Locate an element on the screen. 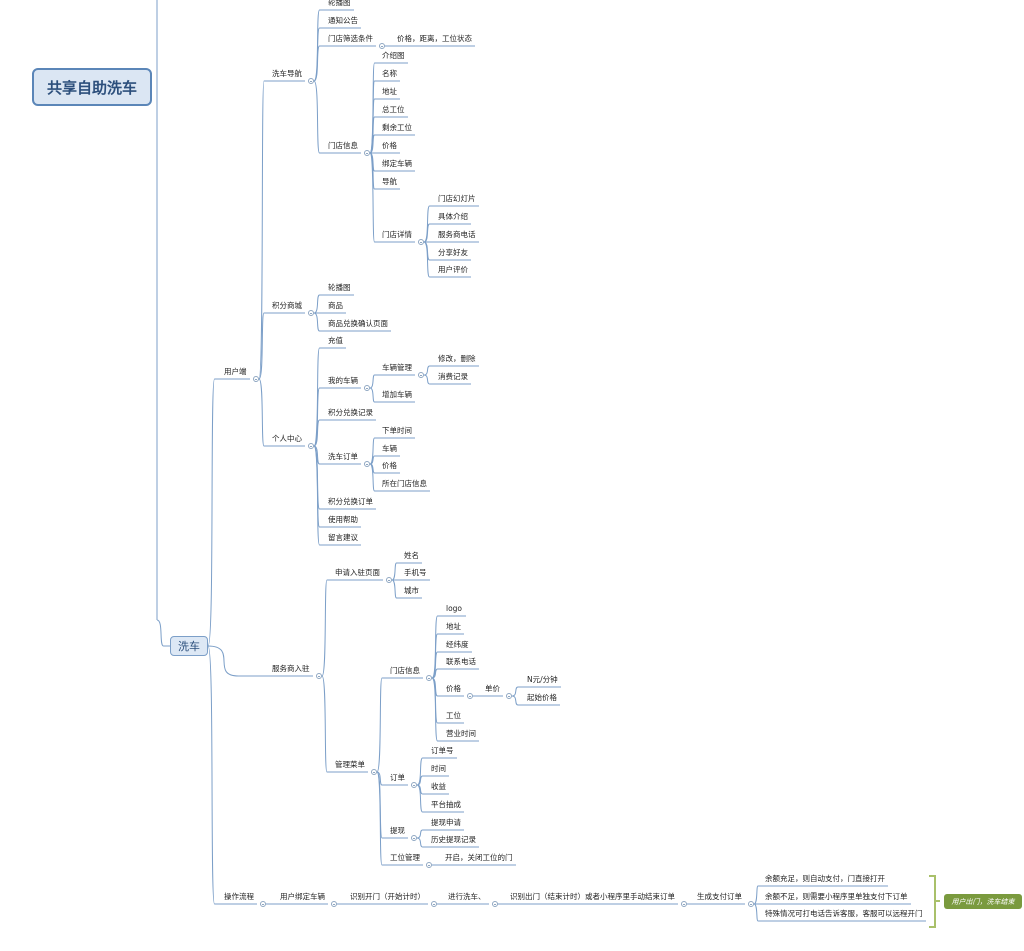  node-c-recharge: 充值 is located at coordinates (335, 340).